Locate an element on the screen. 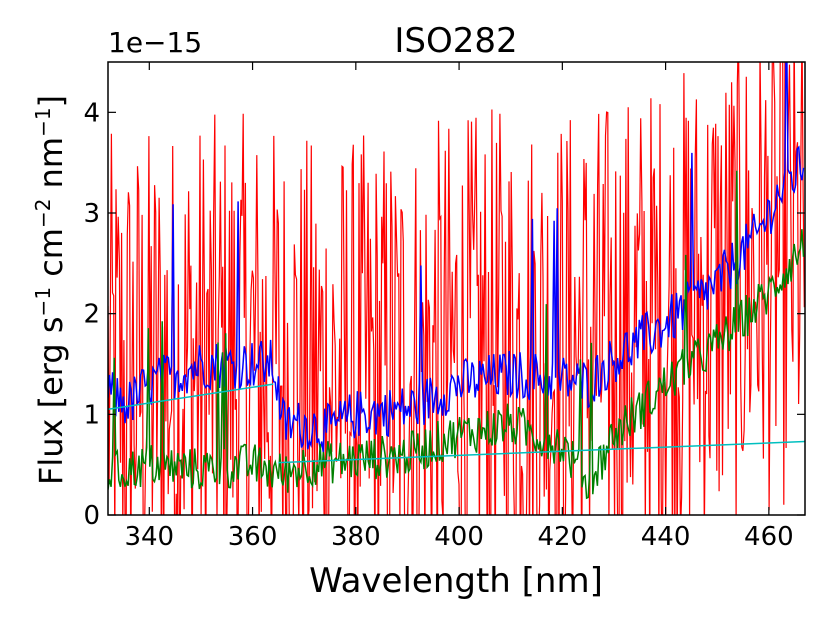  x-tick-label-340: 340 is located at coordinates (149, 537).